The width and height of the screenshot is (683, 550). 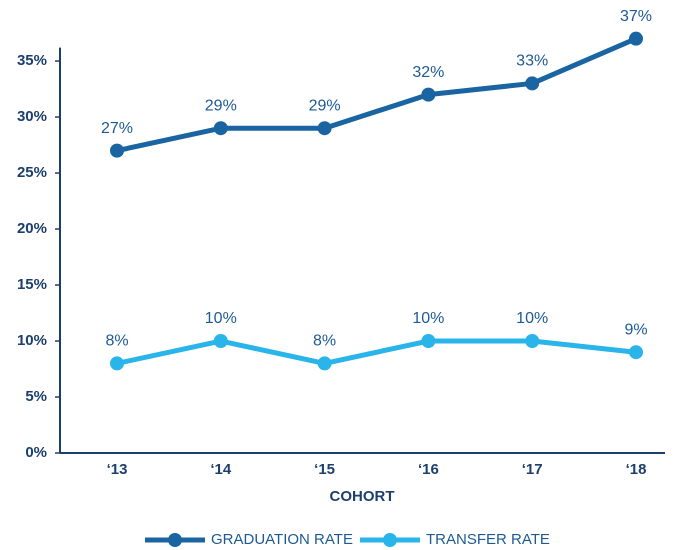 I want to click on data-label: 32%, so click(x=428, y=72).